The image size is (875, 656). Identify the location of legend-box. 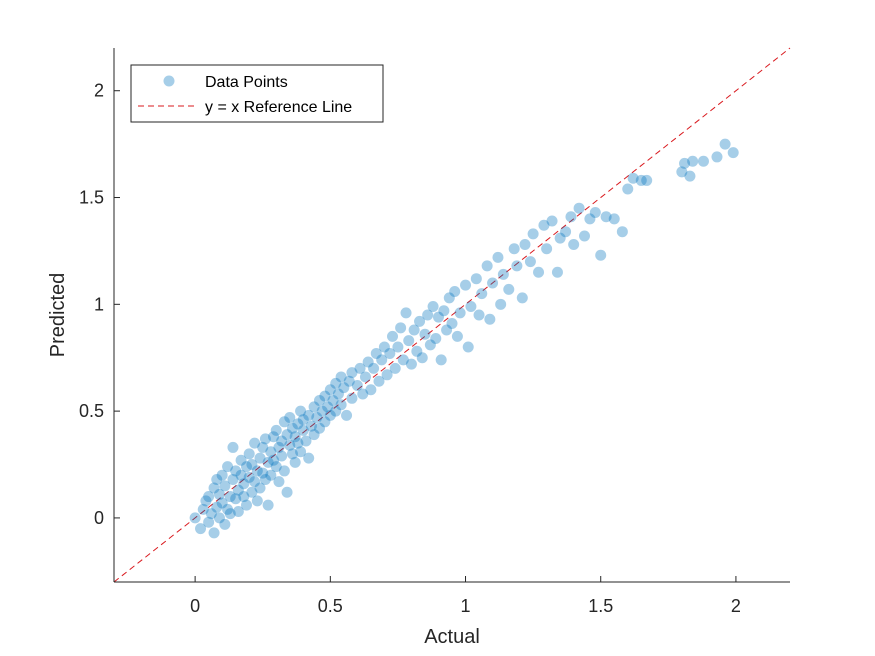
(257, 93).